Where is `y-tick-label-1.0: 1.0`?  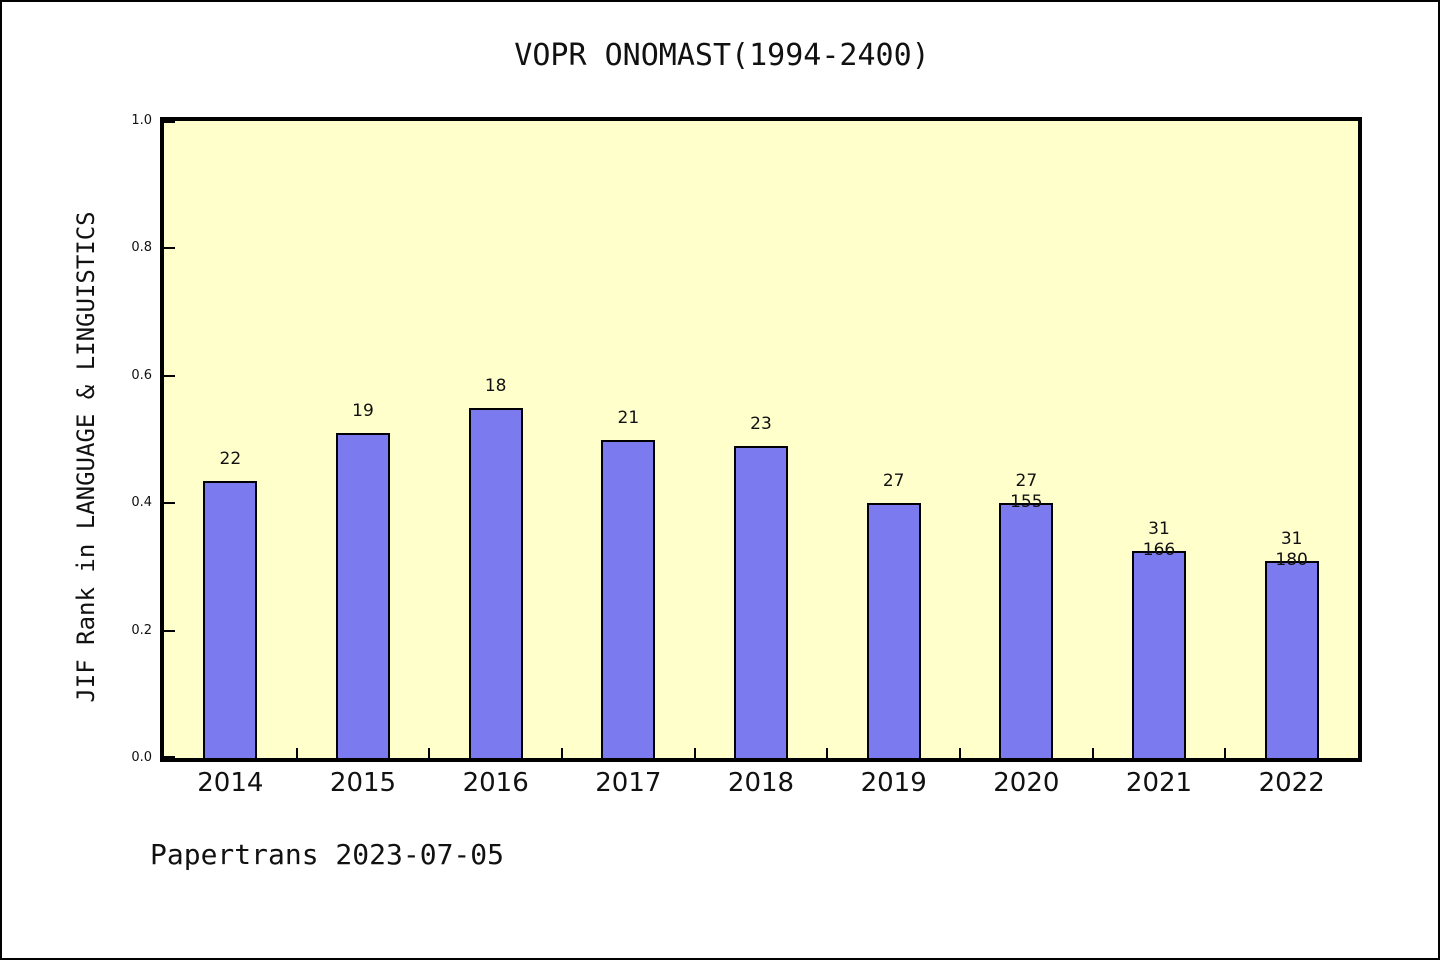
y-tick-label-1.0: 1.0 is located at coordinates (141, 120).